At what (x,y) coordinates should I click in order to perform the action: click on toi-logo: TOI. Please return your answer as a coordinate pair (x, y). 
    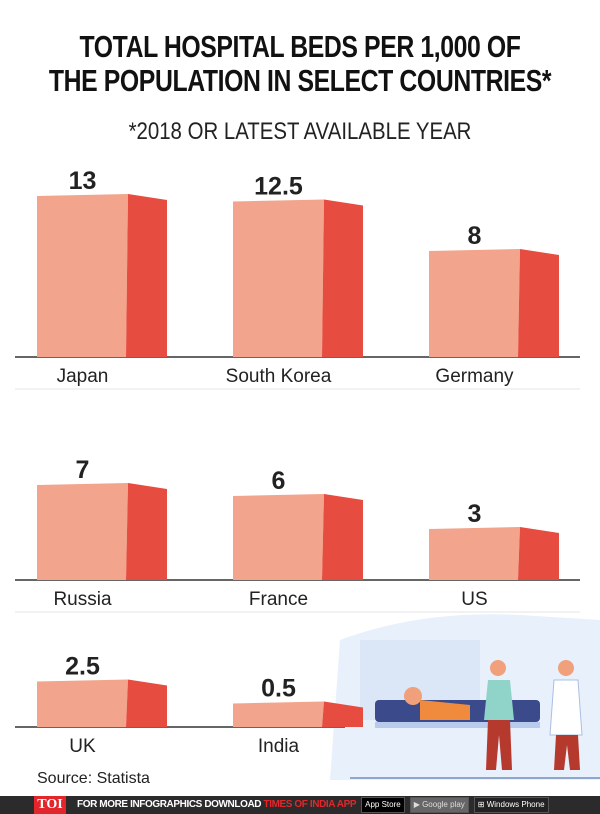
    Looking at the image, I should click on (50, 805).